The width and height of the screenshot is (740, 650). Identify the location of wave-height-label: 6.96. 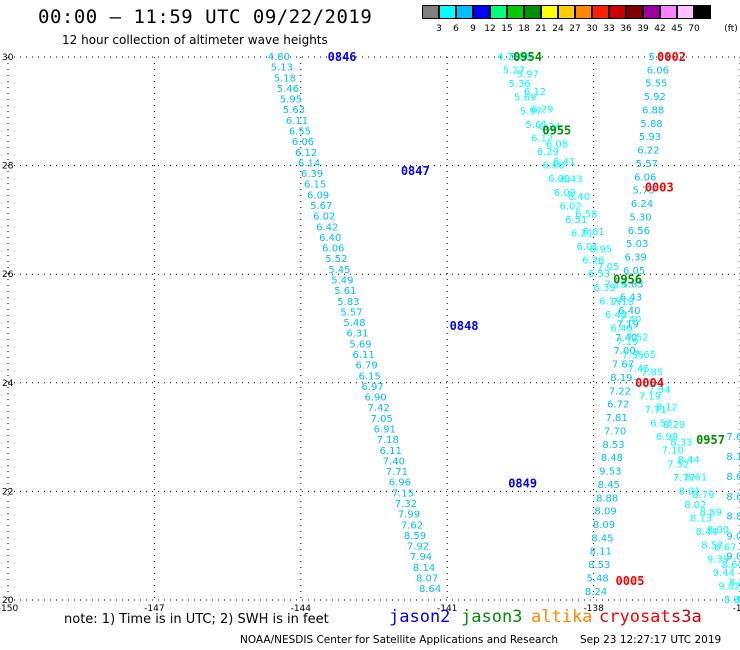
(400, 483).